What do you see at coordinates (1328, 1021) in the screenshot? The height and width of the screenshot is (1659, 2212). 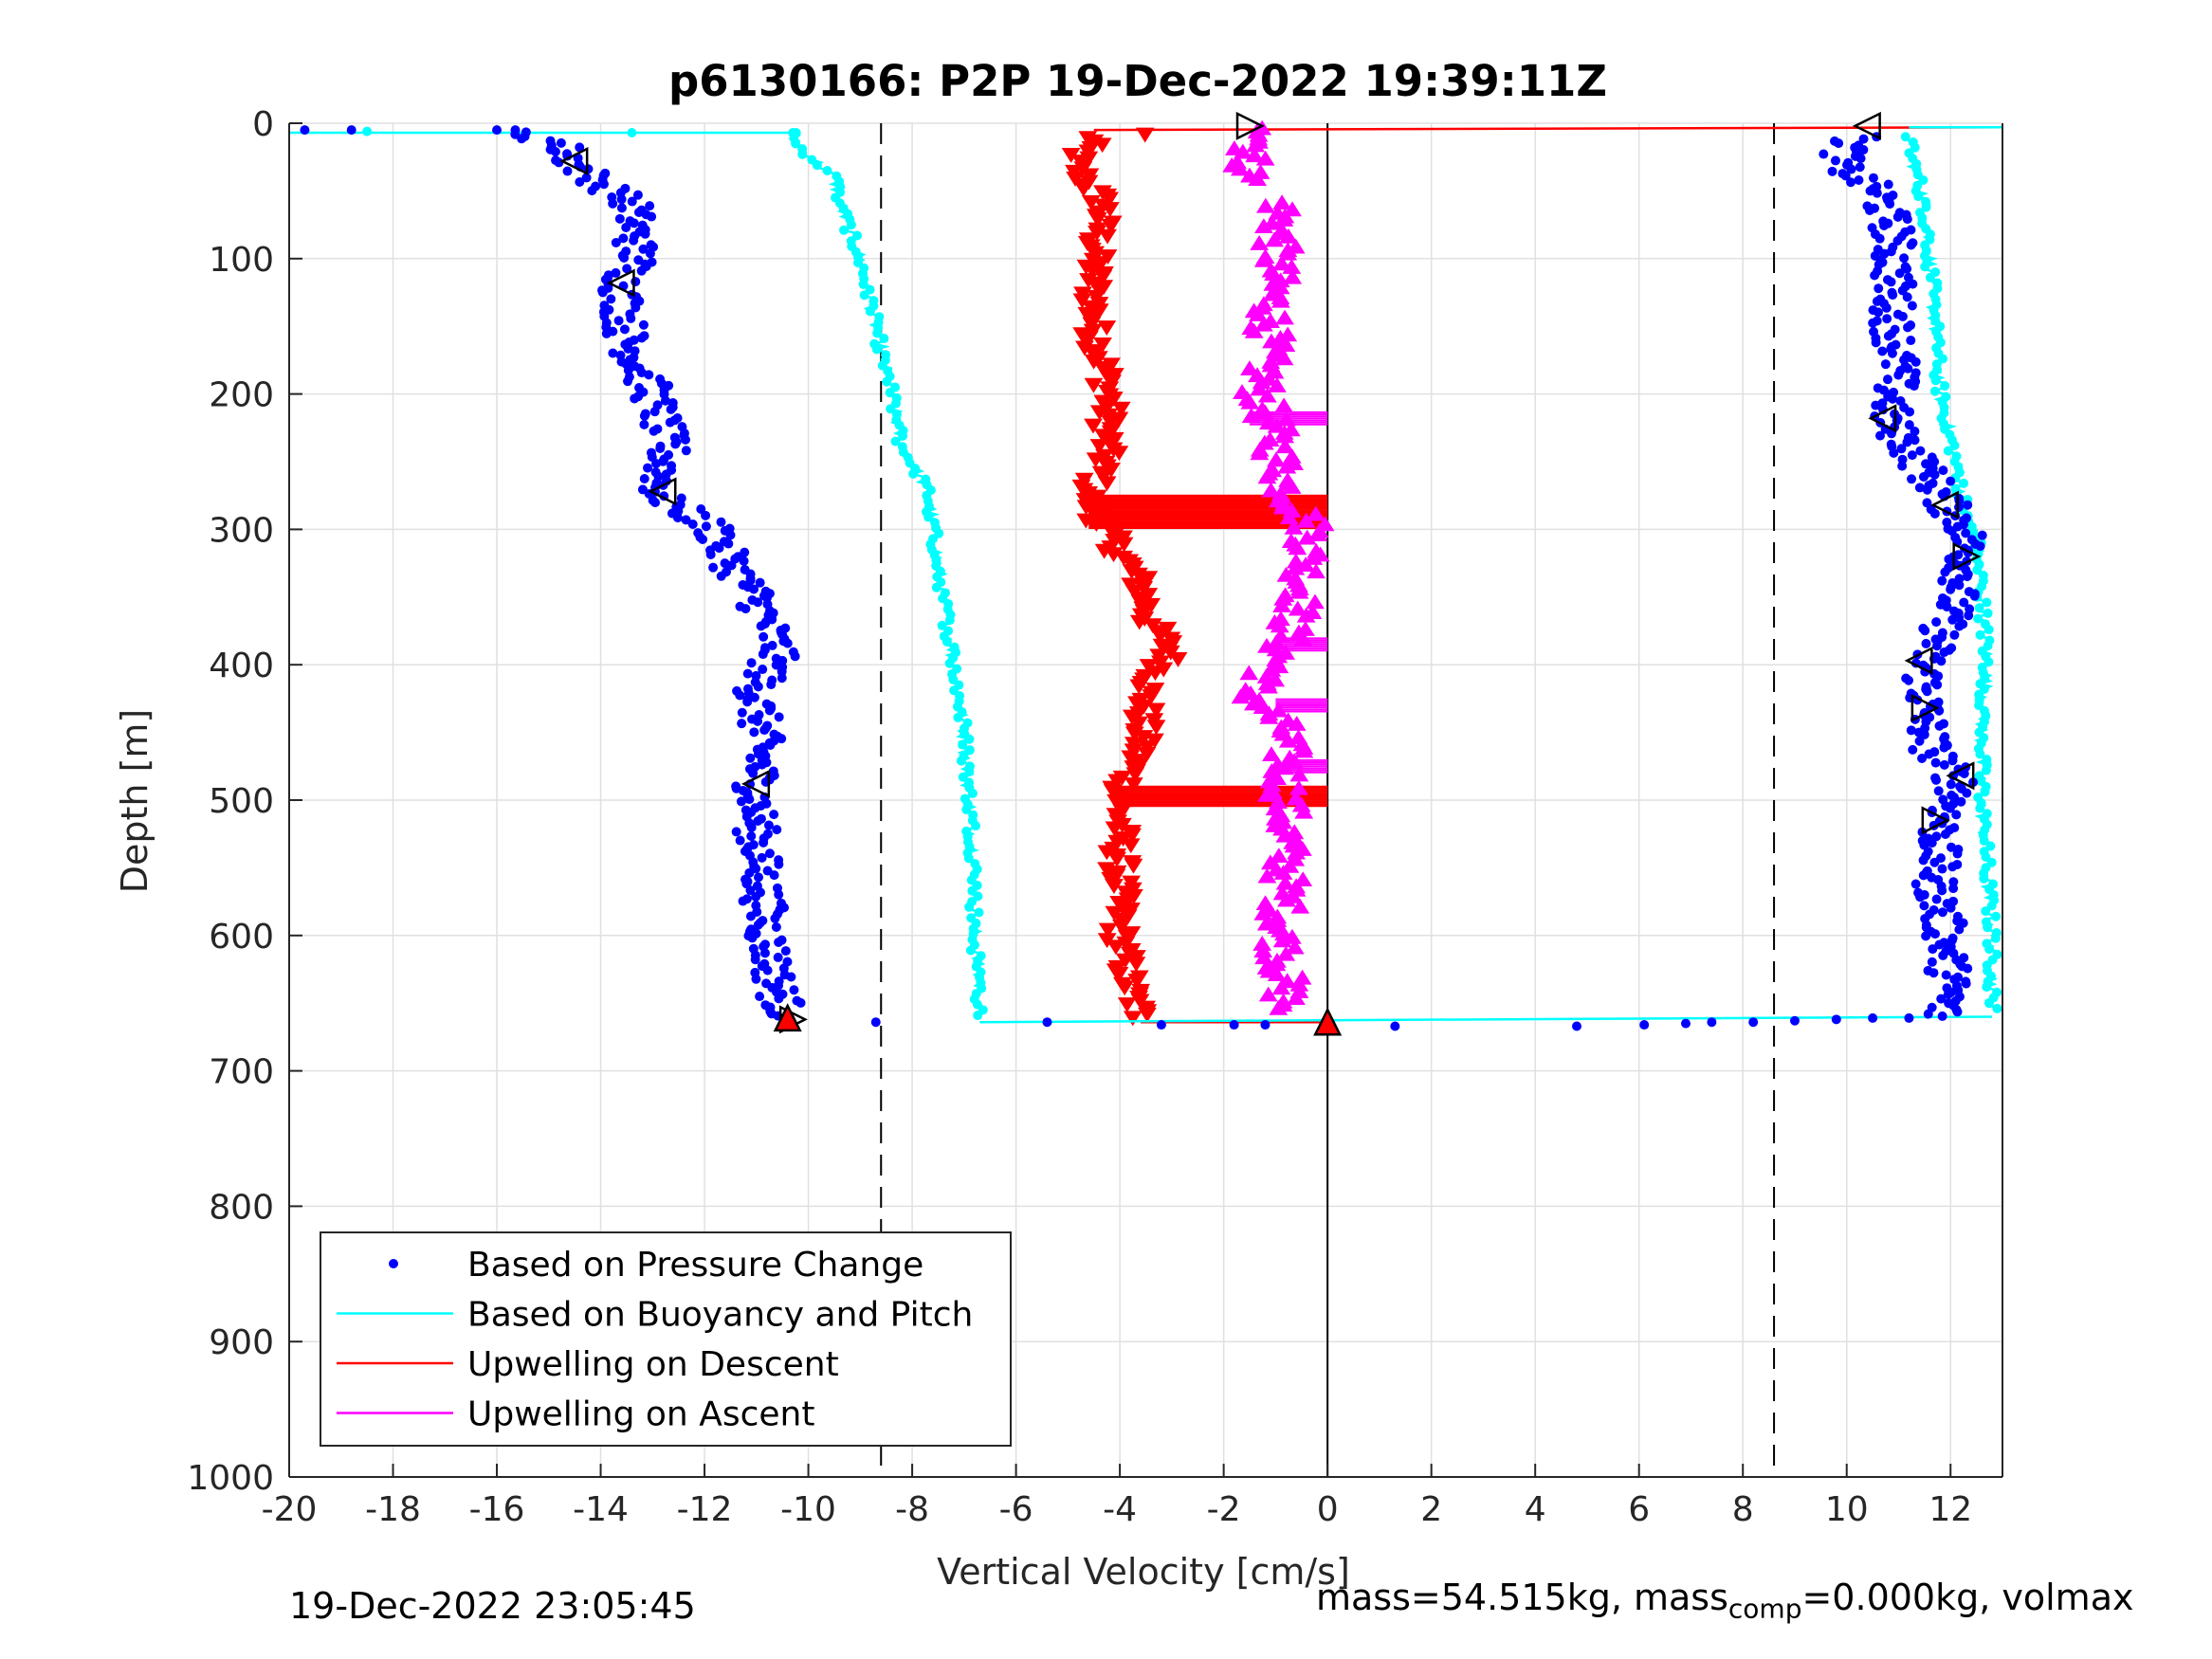 I see `end-marker` at bounding box center [1328, 1021].